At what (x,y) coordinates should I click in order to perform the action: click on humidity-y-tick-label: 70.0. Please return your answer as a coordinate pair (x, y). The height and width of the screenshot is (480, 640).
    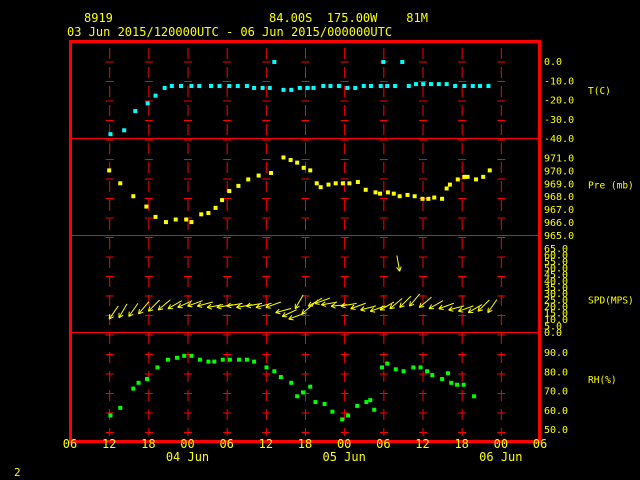
    Looking at the image, I should click on (556, 392).